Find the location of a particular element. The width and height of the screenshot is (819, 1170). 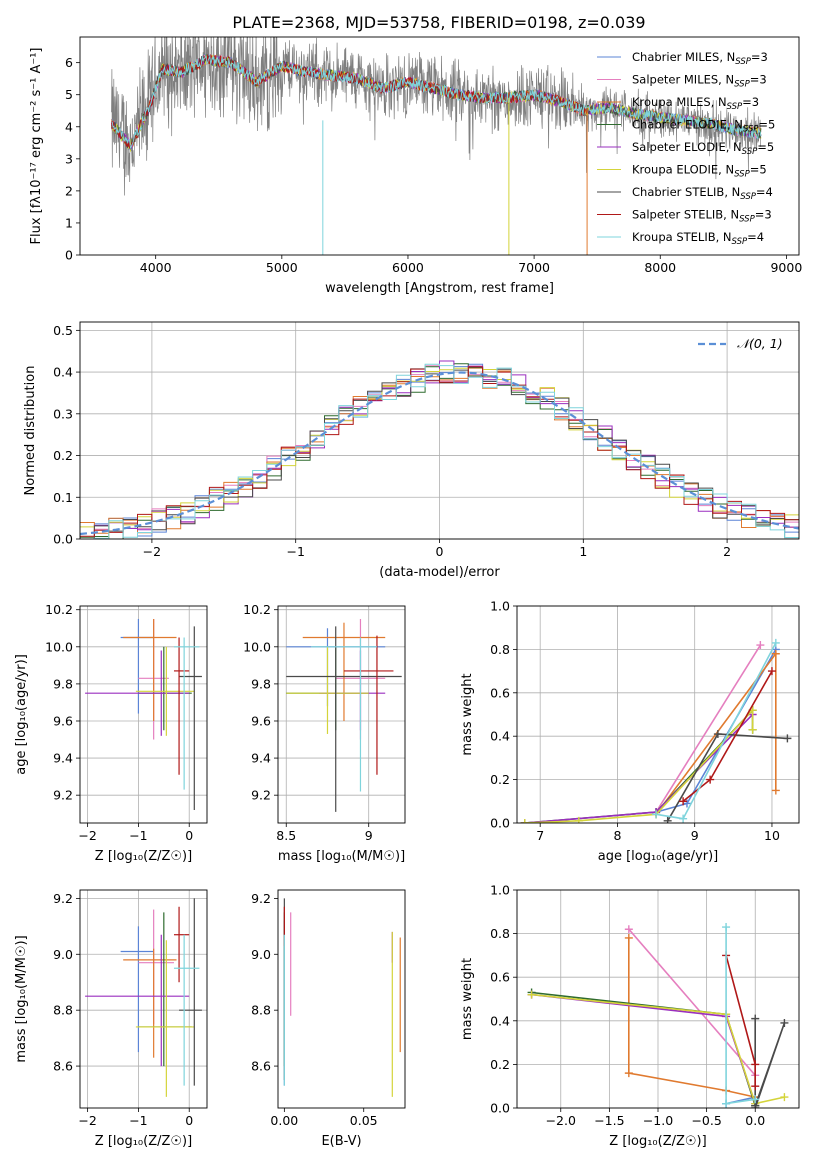

plot-area-spectrum is located at coordinates (436, 146).